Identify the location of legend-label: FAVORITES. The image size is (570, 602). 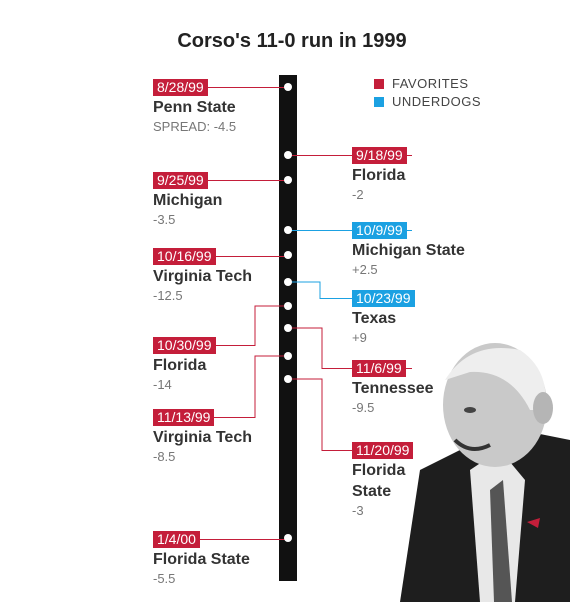
(430, 83).